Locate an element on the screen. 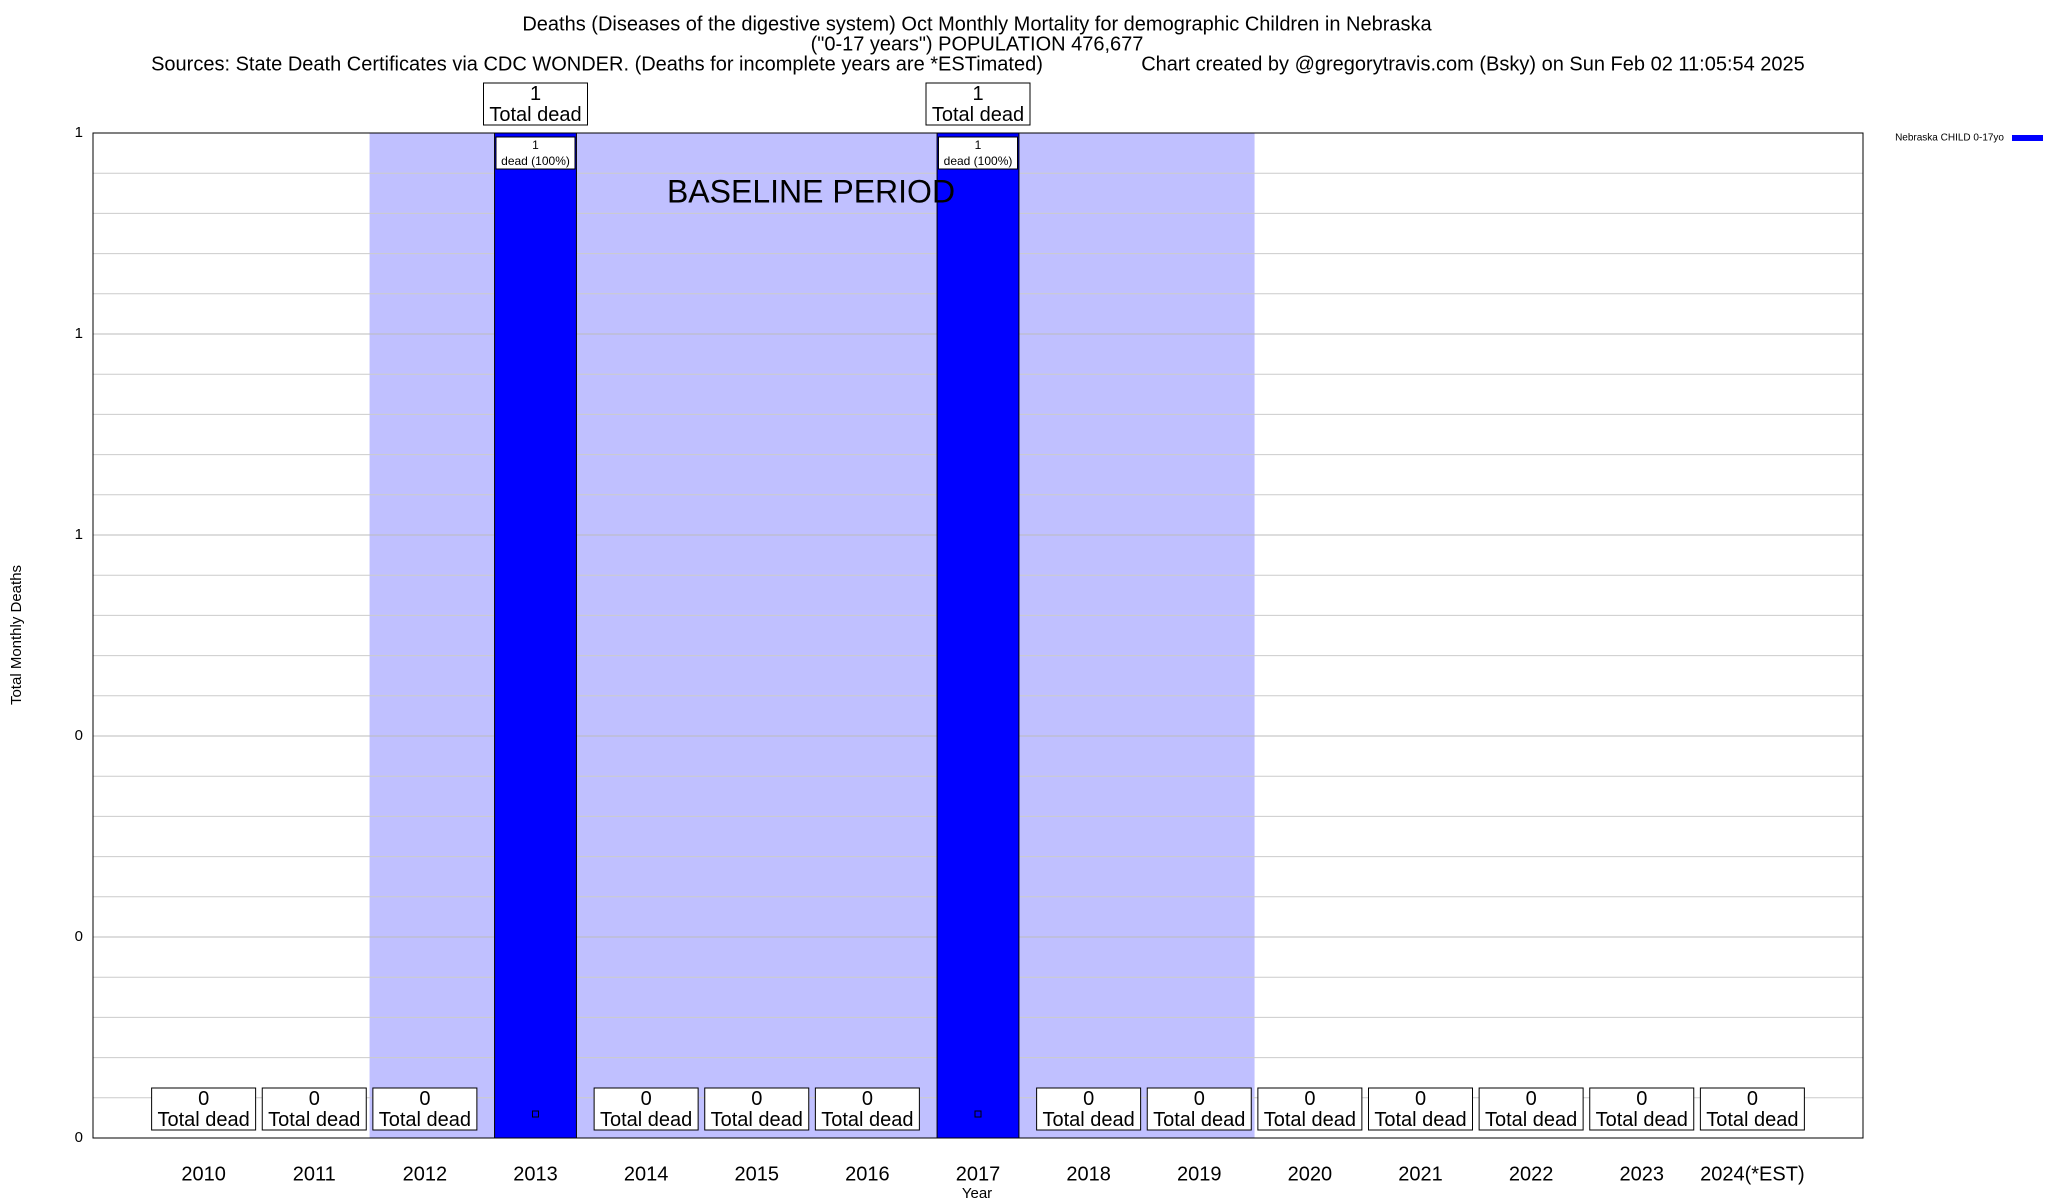  x-tick-label: 2023 is located at coordinates (1642, 1174).